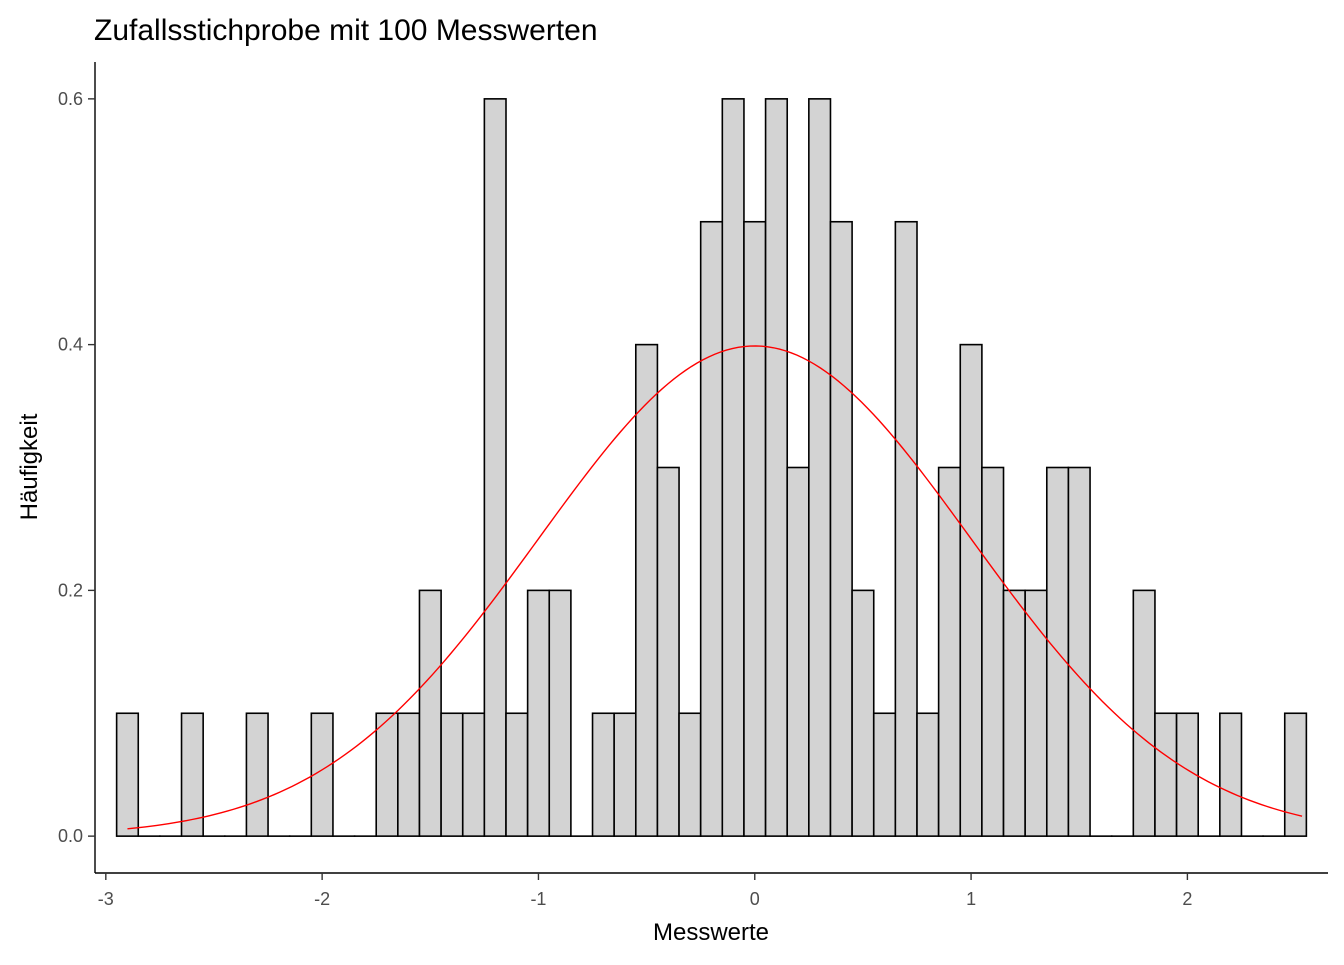 The height and width of the screenshot is (965, 1344). What do you see at coordinates (70, 99) in the screenshot?
I see `y-tick-label: 0.6` at bounding box center [70, 99].